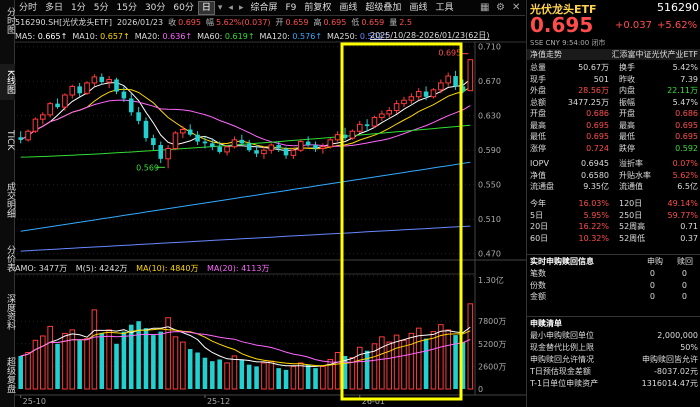 This screenshot has height=407, width=700. I want to click on draw-line-button: 画线, so click(348, 7).